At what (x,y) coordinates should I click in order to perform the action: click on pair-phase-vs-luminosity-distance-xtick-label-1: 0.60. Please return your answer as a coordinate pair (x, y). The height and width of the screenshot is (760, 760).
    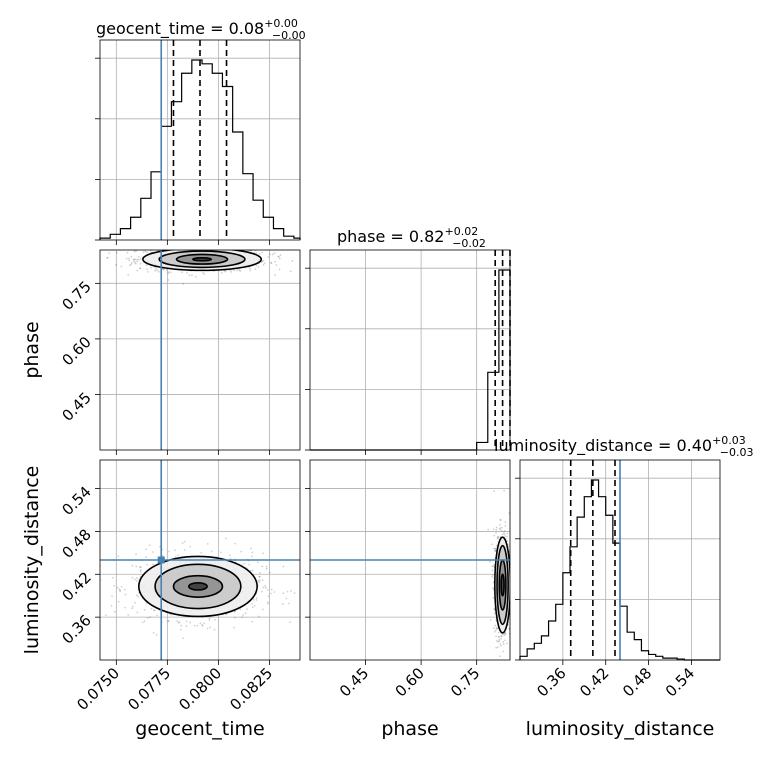
    Looking at the image, I should click on (410, 682).